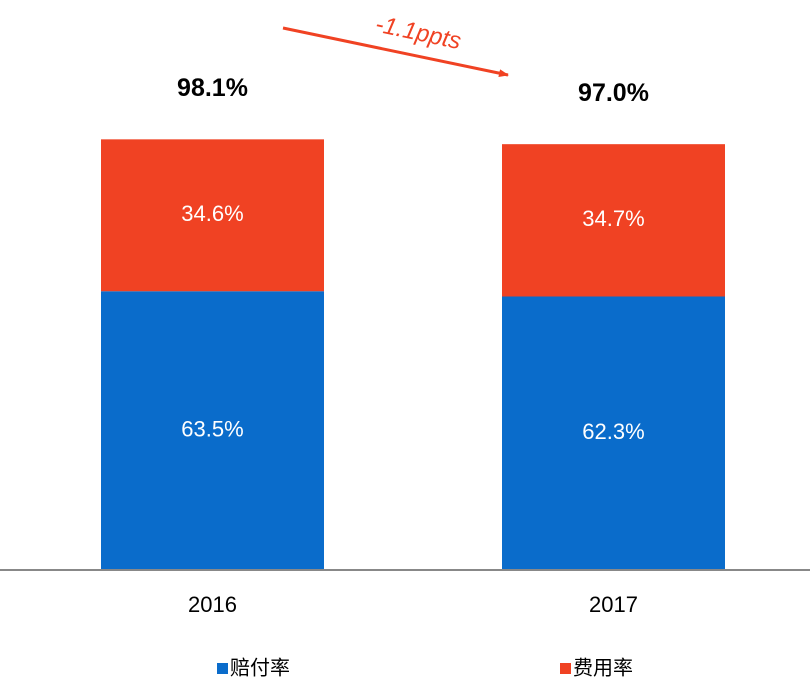 This screenshot has height=684, width=810. I want to click on bar-label: 63.5%, so click(212, 428).